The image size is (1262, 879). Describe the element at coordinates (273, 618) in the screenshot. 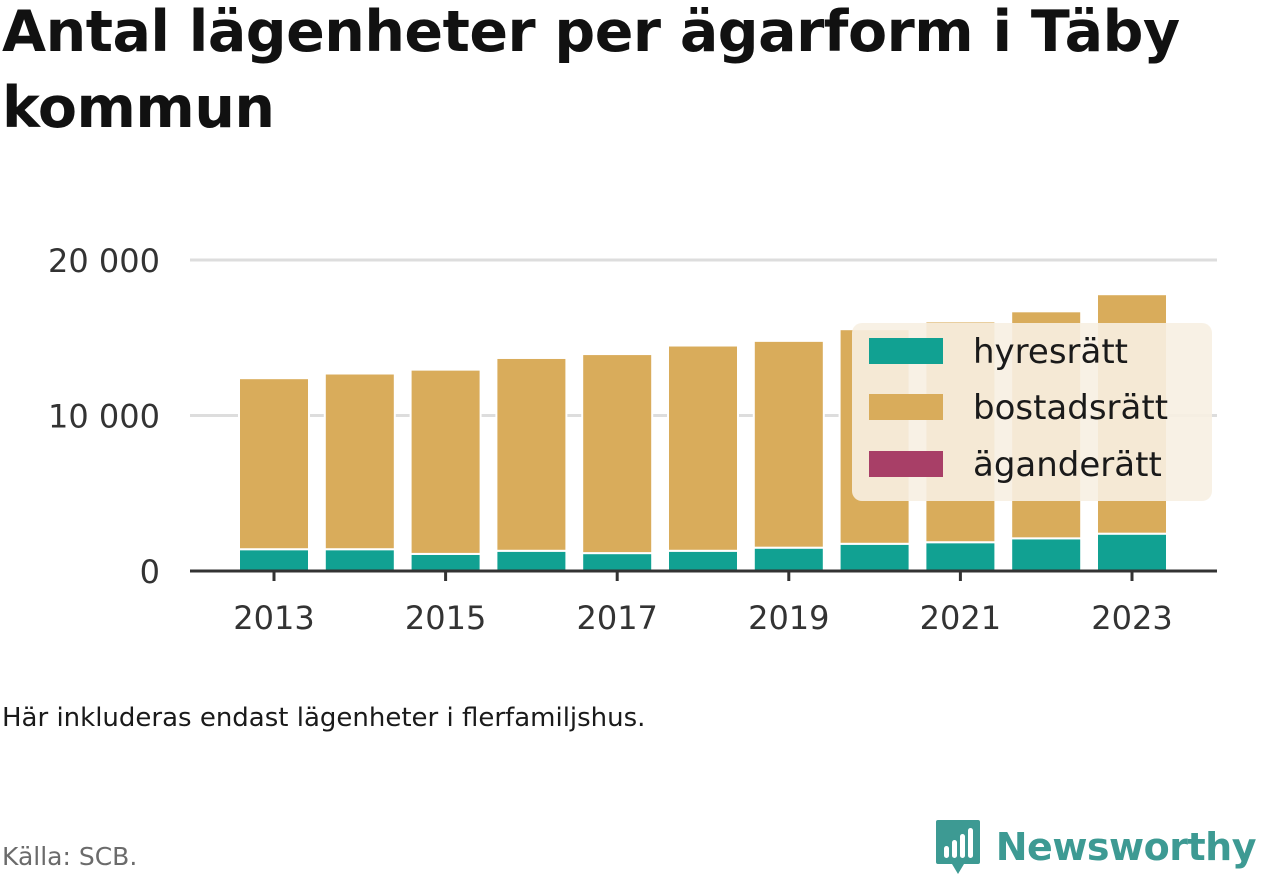

I see `x-tick-label: 2013` at that location.